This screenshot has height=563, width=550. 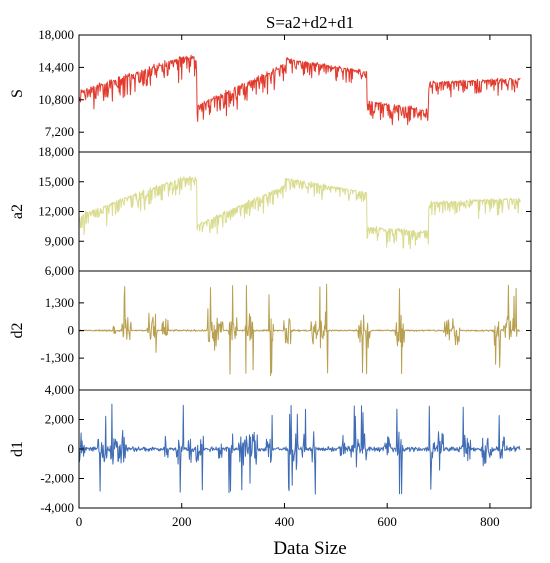 I want to click on y-axis-label-S: S, so click(x=17, y=93).